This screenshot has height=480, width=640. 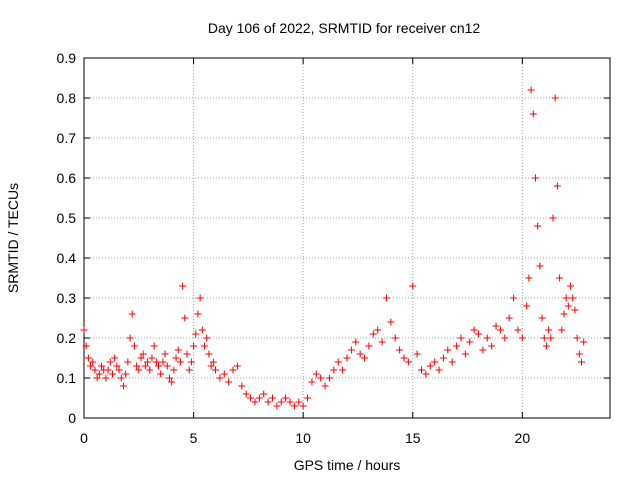 What do you see at coordinates (303, 438) in the screenshot?
I see `x-tick-label: 10` at bounding box center [303, 438].